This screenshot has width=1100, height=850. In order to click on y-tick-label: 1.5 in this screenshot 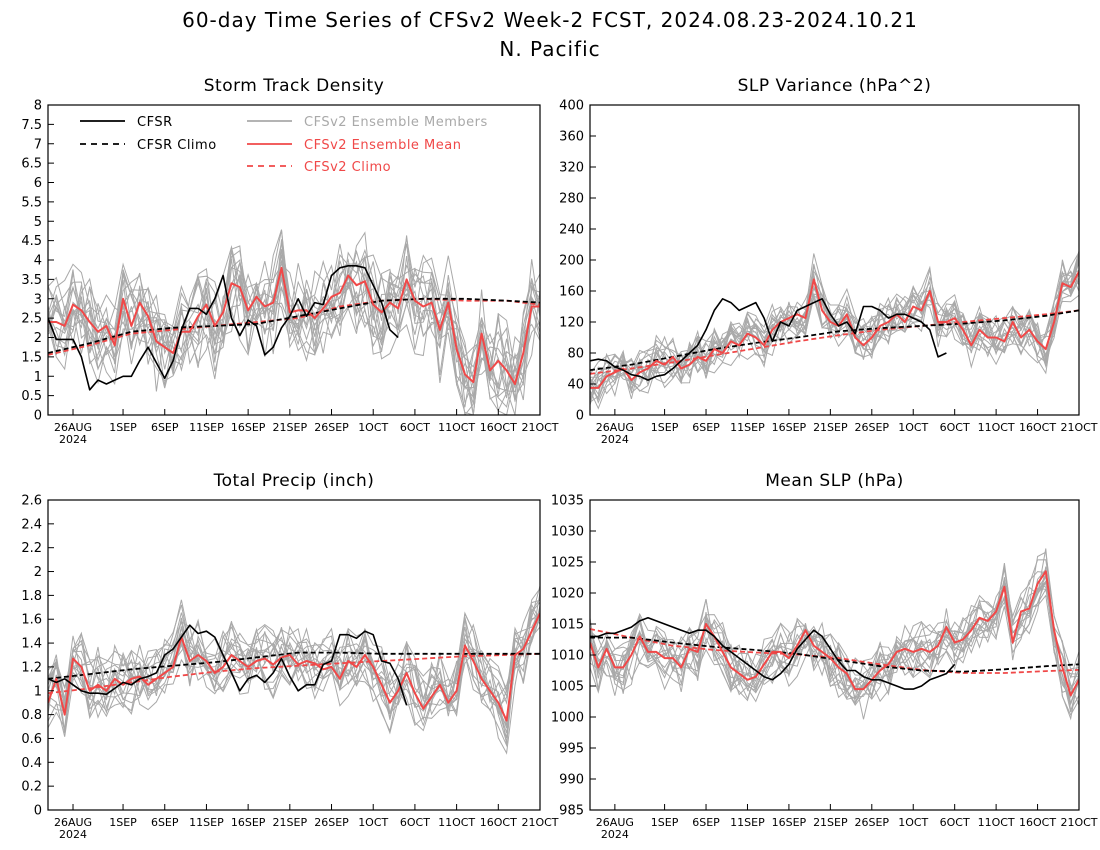, I will do `click(31, 357)`.